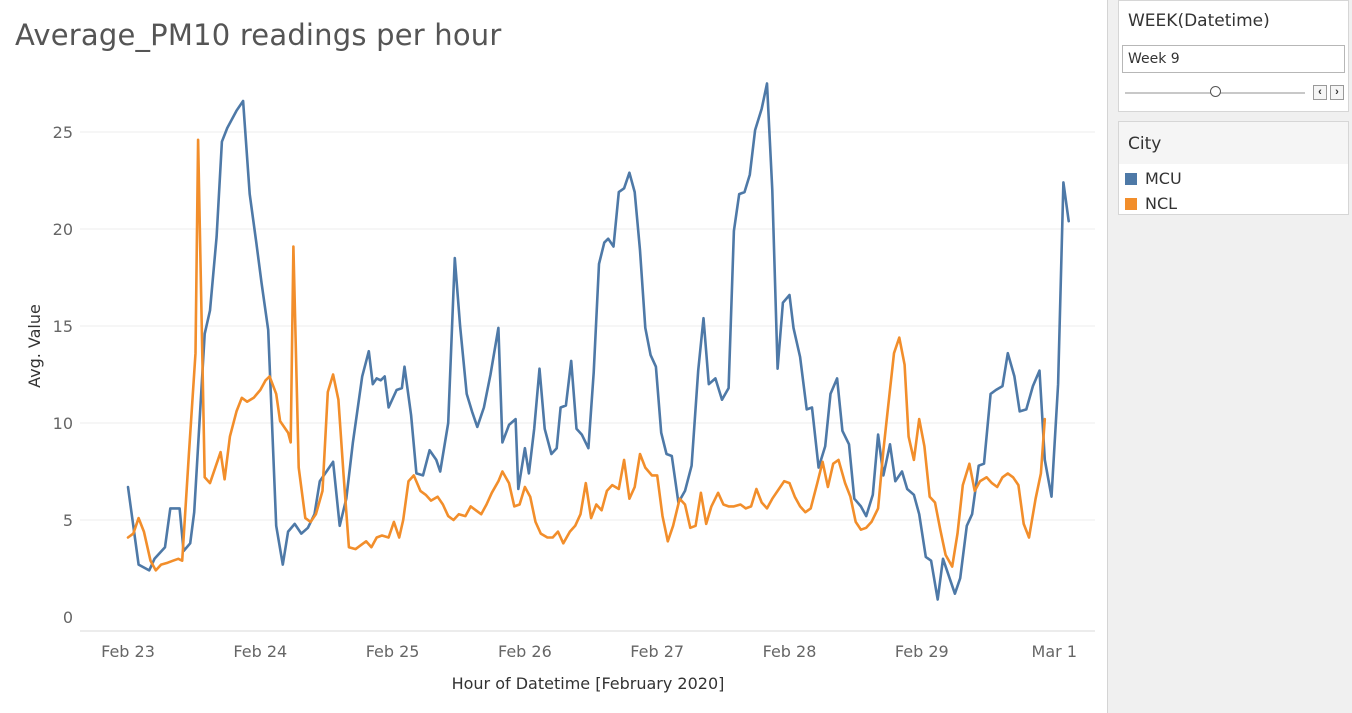  Describe the element at coordinates (68, 520) in the screenshot. I see `y-tick-label: 5` at that location.